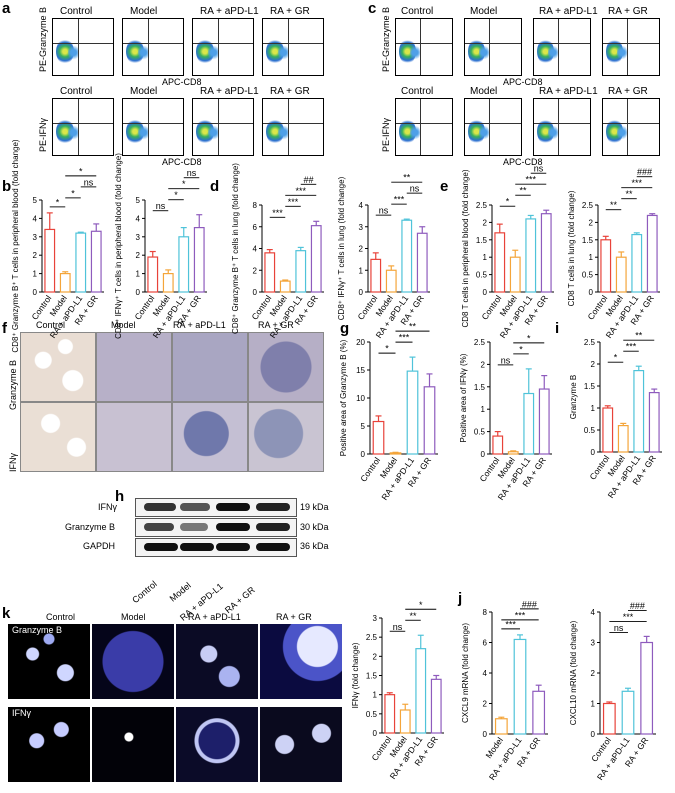  Describe the element at coordinates (276, 325) in the screenshot. I see `ihc-col-ra-gr: RA + GR` at that location.